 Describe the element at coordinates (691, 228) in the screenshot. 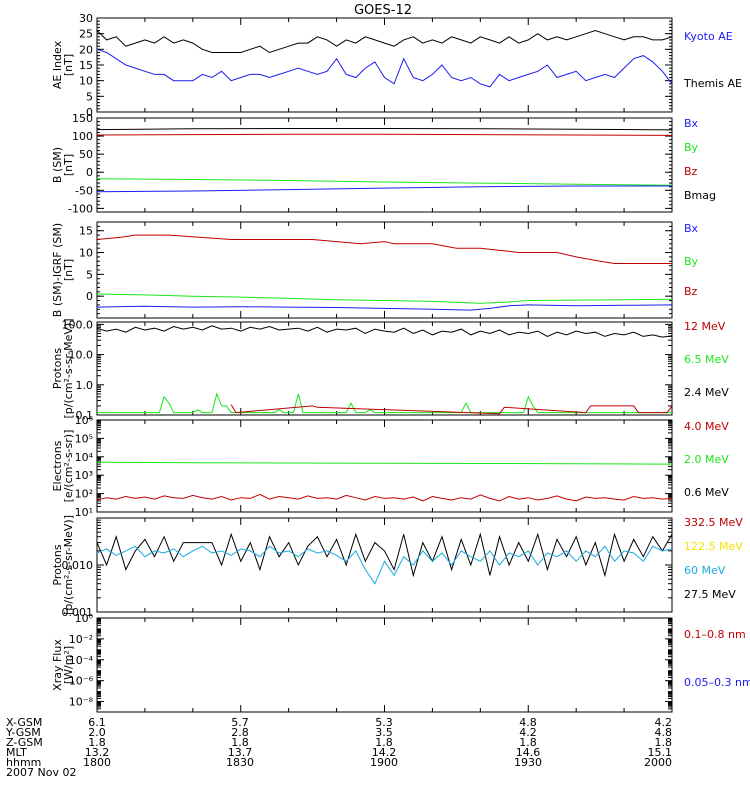

I see `legend-entry: Bx` at that location.